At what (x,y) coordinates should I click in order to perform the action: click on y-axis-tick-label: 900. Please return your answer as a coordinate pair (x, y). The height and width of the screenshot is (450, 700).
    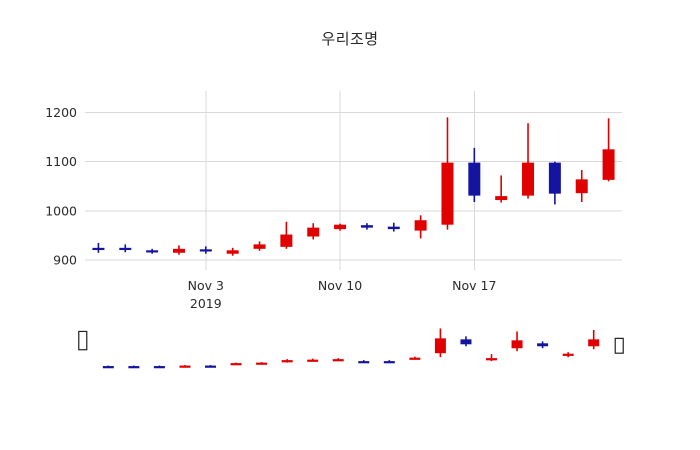
    Looking at the image, I should click on (65, 260).